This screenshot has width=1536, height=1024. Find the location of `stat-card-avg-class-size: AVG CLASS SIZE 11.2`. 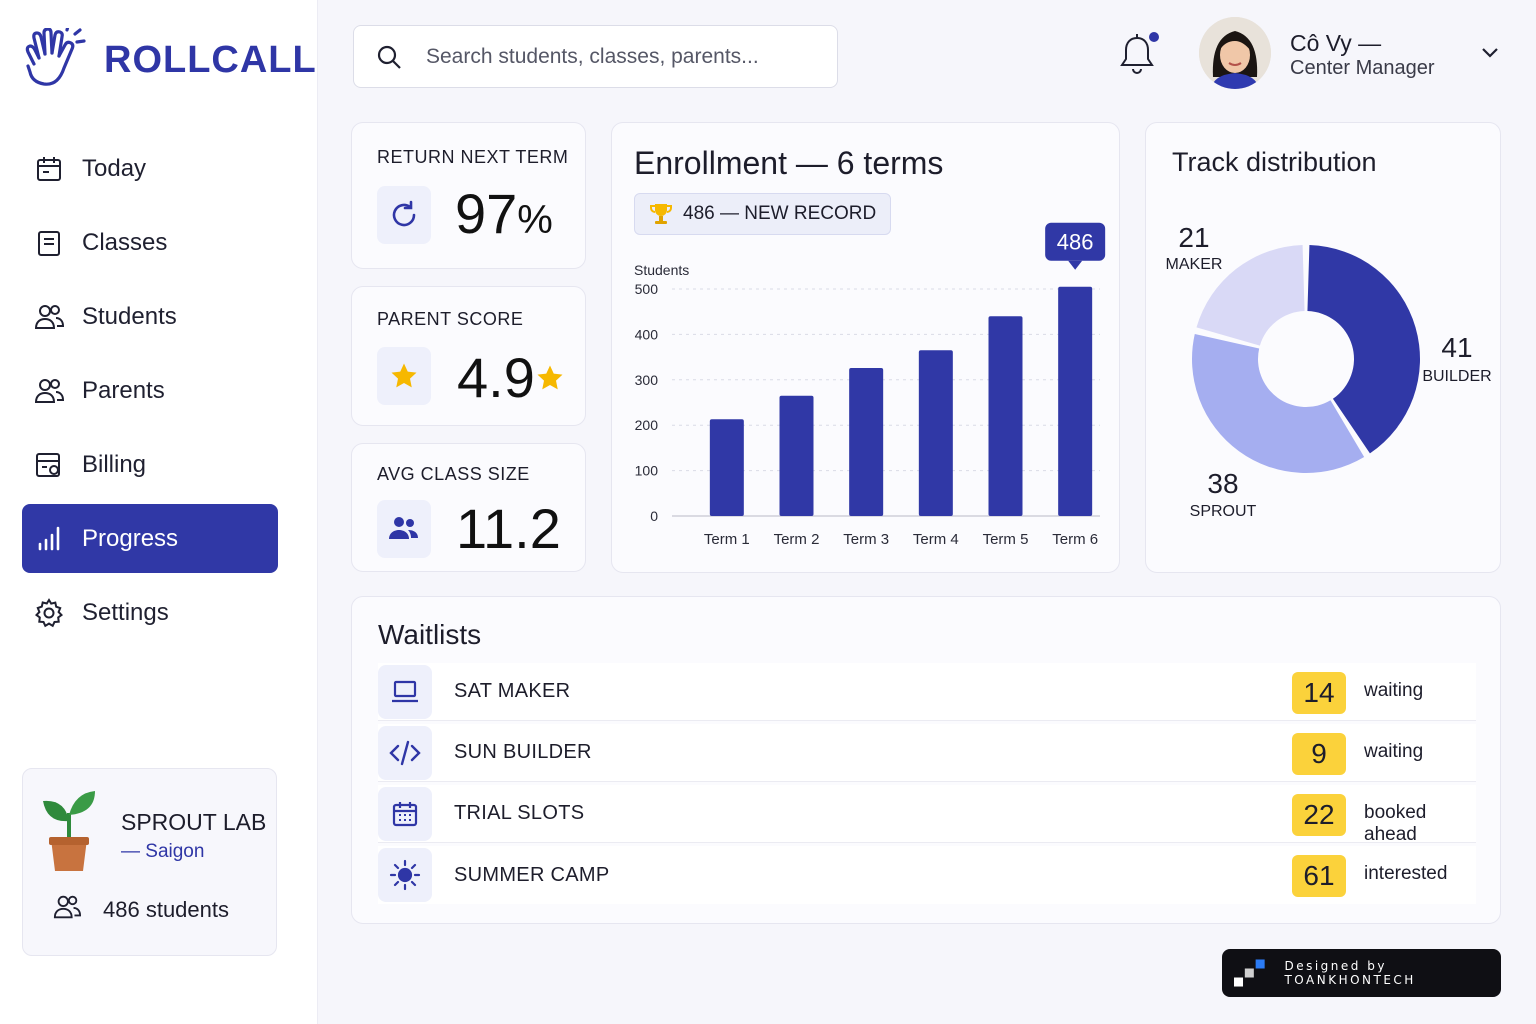

stat-card-avg-class-size: AVG CLASS SIZE 11.2 is located at coordinates (468, 507).